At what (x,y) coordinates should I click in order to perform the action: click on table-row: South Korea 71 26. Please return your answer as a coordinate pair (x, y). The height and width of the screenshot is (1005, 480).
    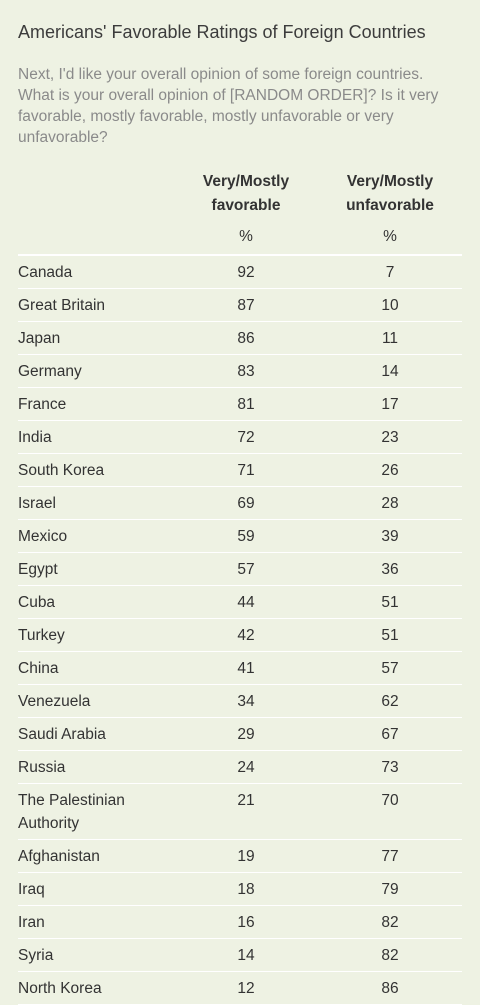
    Looking at the image, I should click on (240, 470).